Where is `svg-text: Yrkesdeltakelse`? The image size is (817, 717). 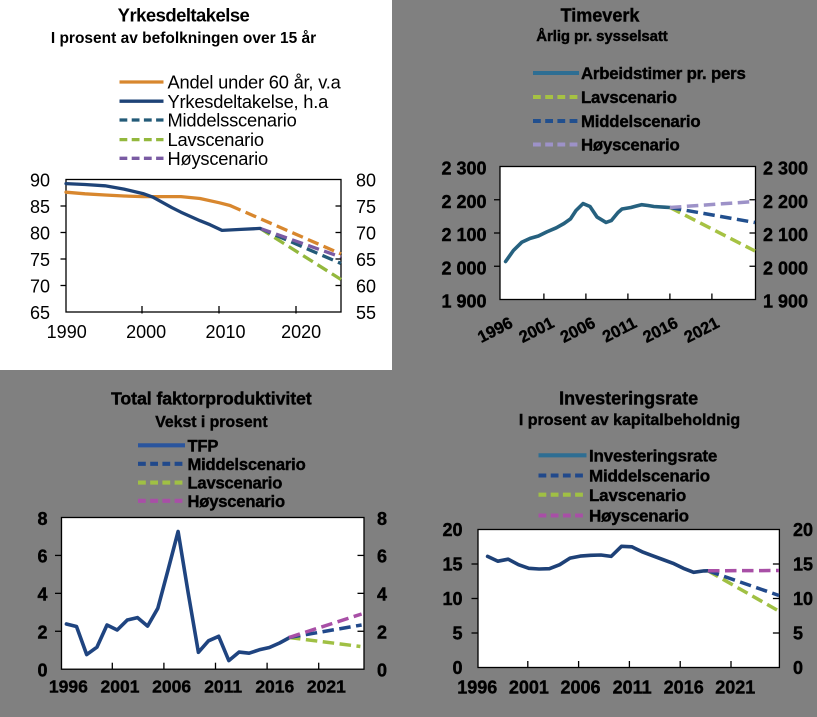
svg-text: Yrkesdeltakelse is located at coordinates (184, 15).